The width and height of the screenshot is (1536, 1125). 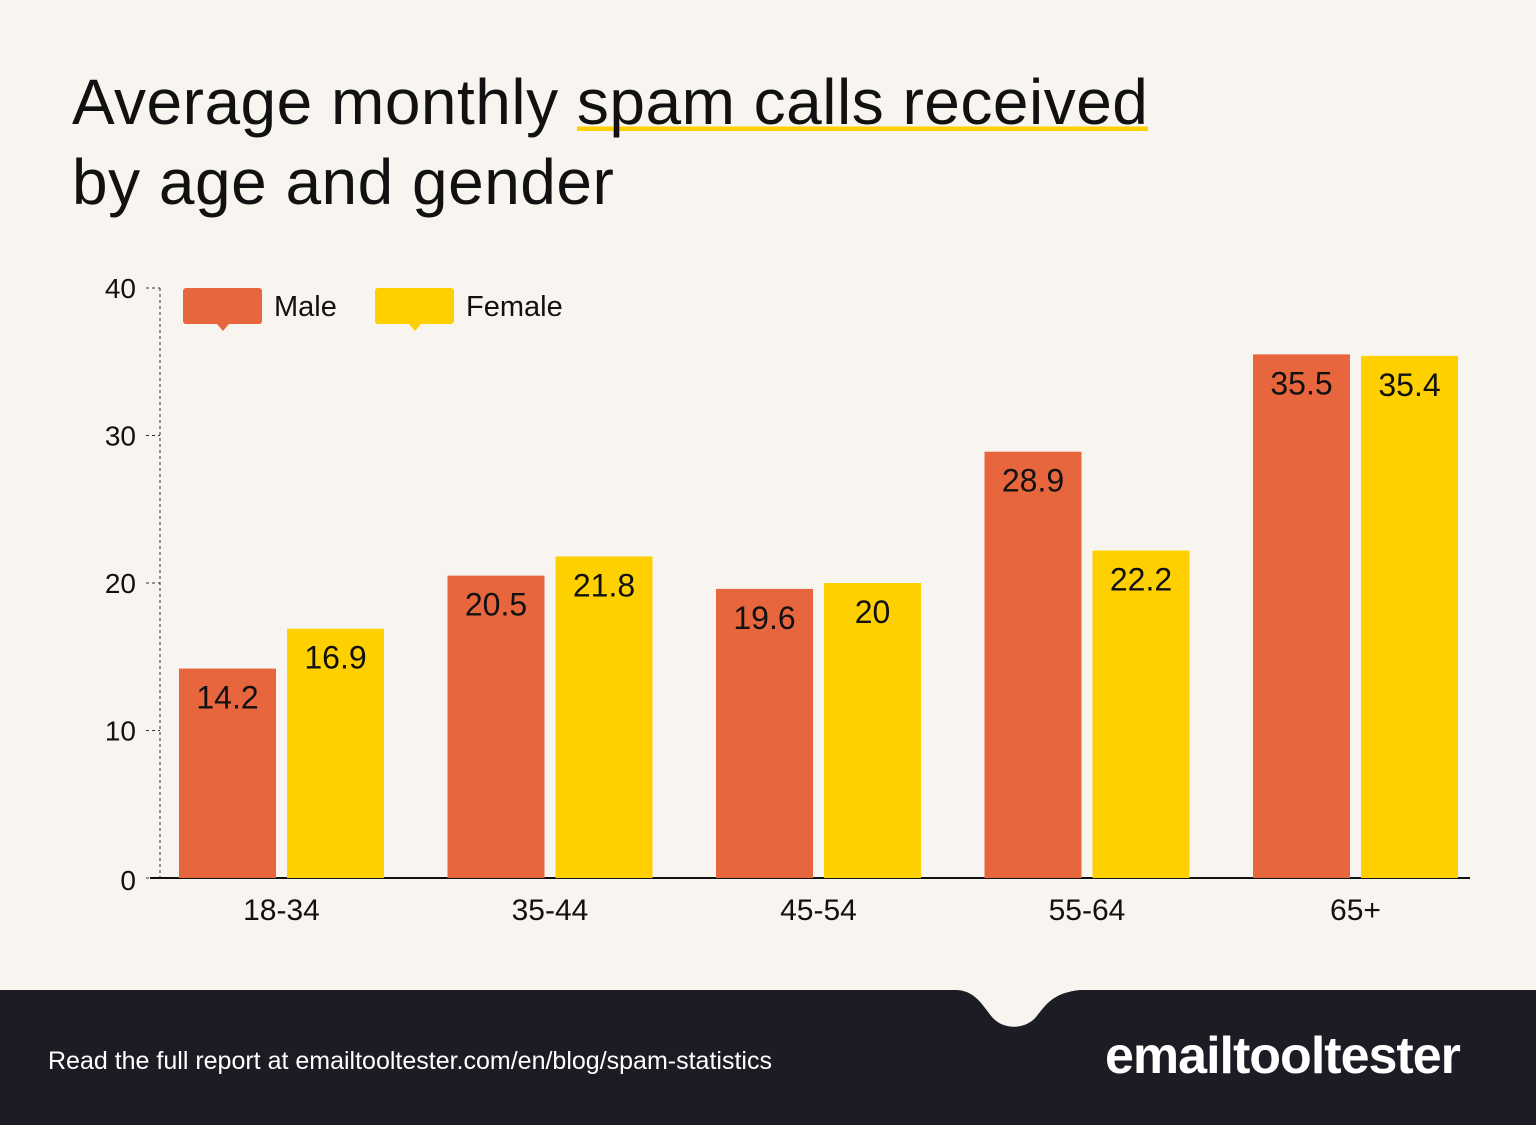 What do you see at coordinates (222, 306) in the screenshot?
I see `legend-swatch-male` at bounding box center [222, 306].